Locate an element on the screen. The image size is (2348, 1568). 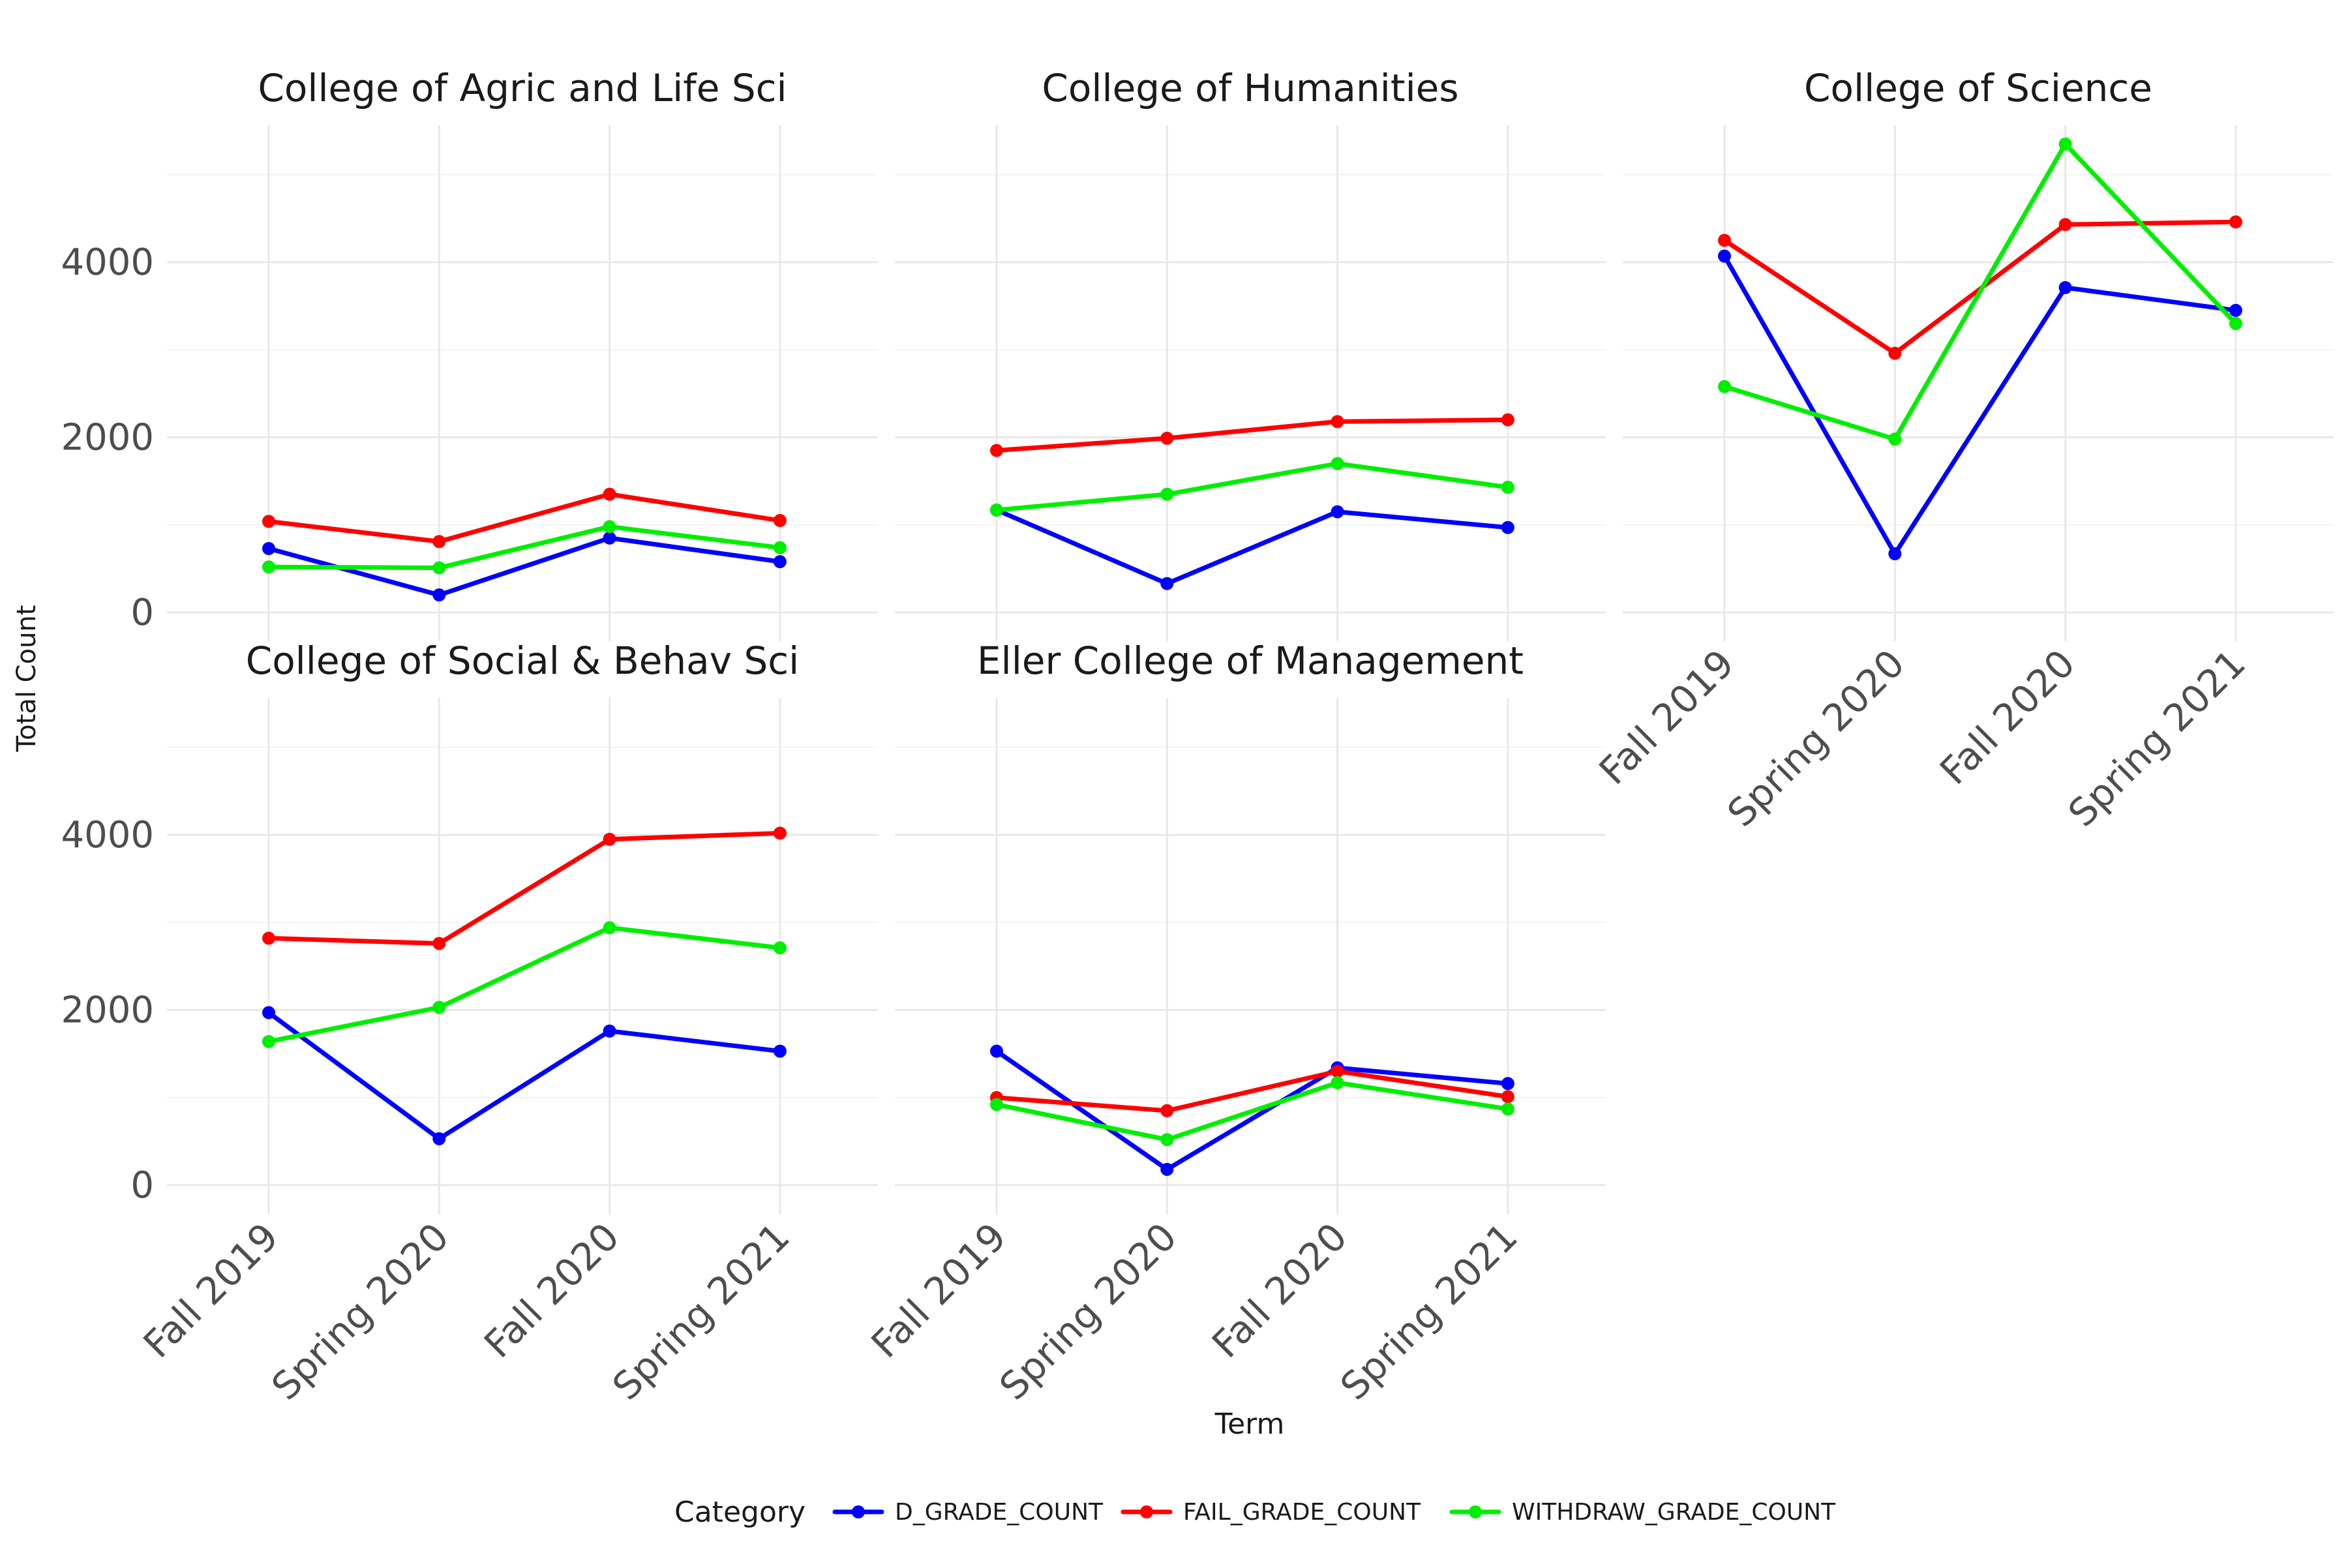
y-axis-label: Total Count is located at coordinates (27, 679).